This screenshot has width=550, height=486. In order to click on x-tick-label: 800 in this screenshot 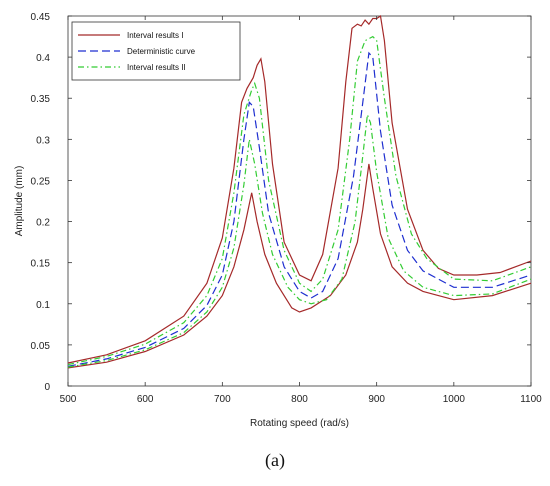, I will do `click(299, 399)`.